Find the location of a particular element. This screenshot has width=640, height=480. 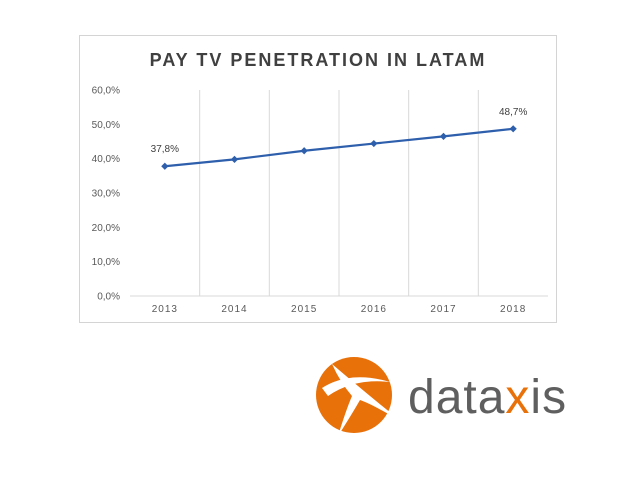

y-tick-label: 20,0% is located at coordinates (106, 228).